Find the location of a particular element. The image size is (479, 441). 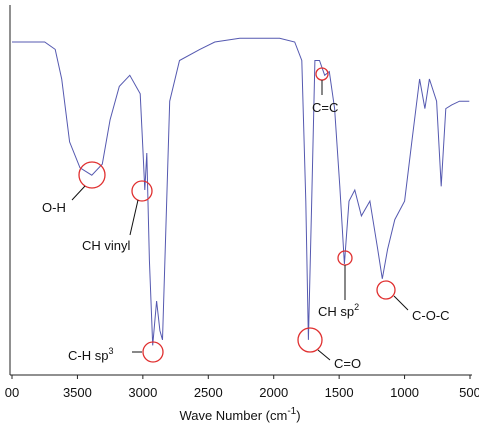

annotation: C=O is located at coordinates (347, 363).